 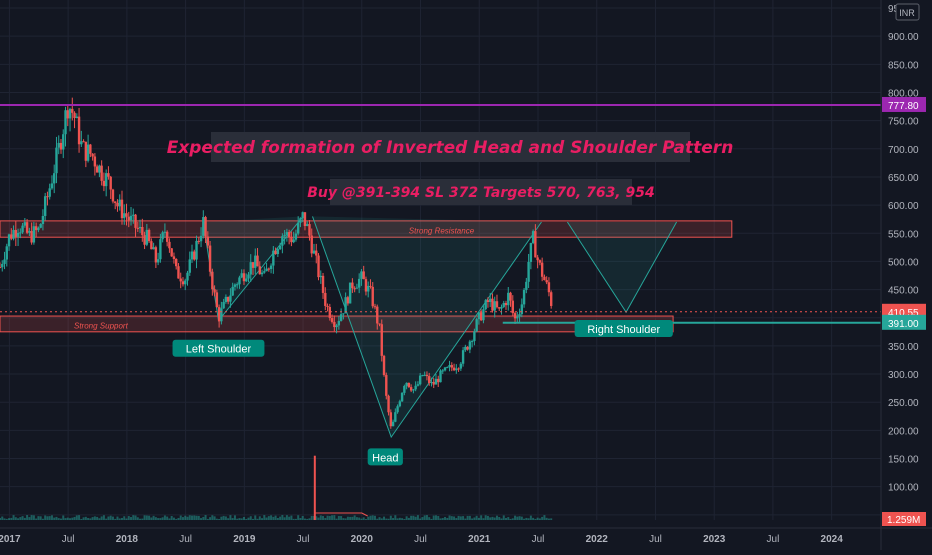 What do you see at coordinates (427, 327) in the screenshot?
I see `head-pattern-outline` at bounding box center [427, 327].